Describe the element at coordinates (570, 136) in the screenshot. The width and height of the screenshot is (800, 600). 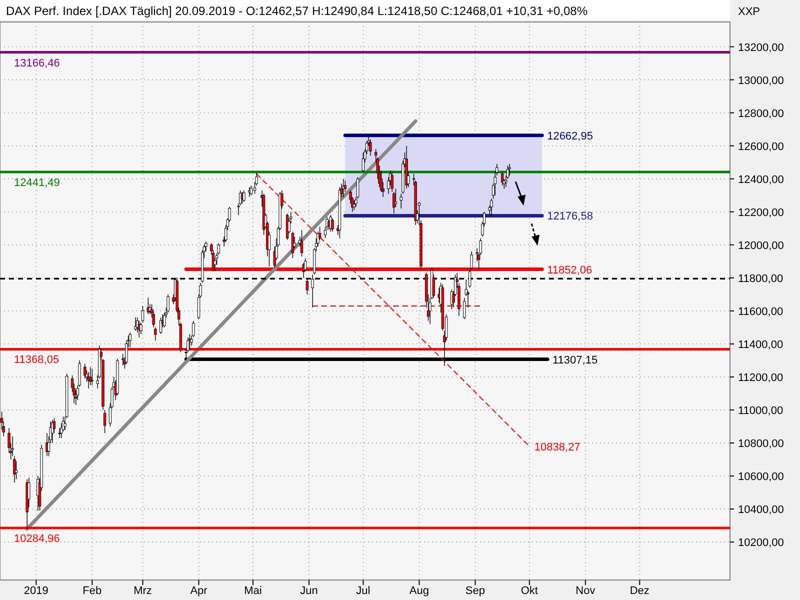
I see `series-label: 12662,95` at that location.